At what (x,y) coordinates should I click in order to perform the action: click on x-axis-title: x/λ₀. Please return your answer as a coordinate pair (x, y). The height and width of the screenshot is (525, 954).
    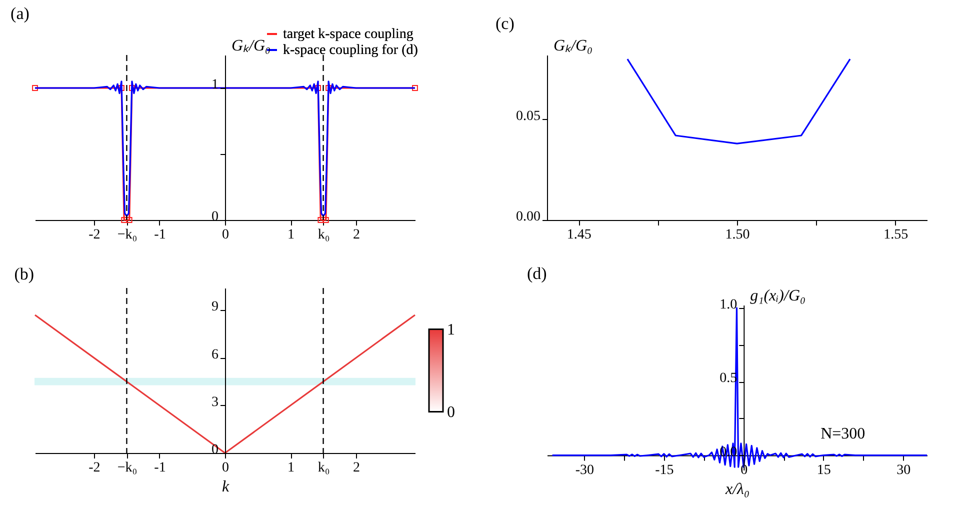
    Looking at the image, I should click on (737, 489).